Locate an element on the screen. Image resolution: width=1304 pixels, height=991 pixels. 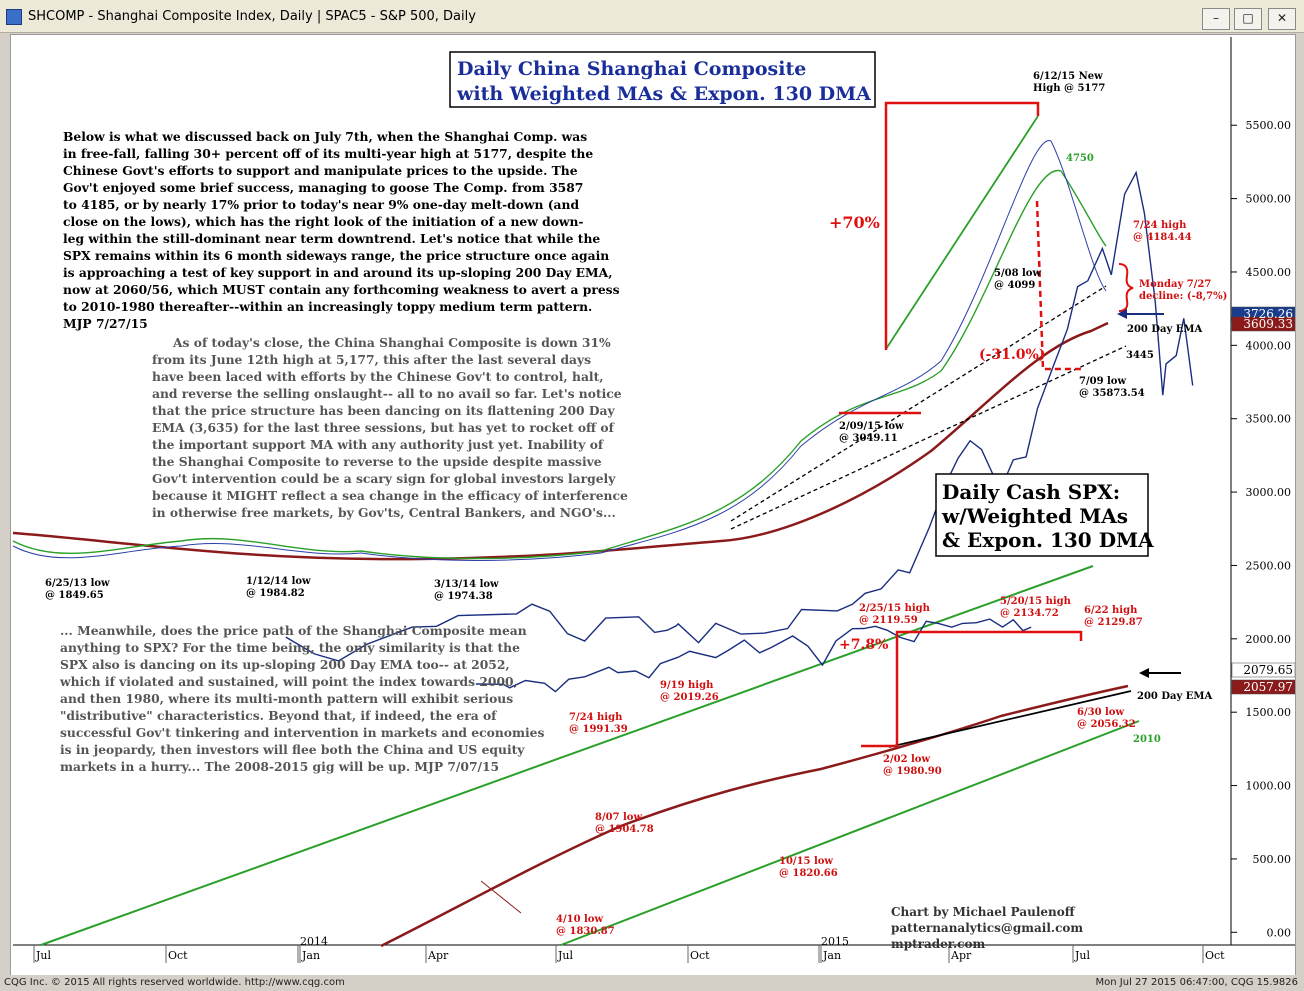
spx-annotation: 5/20/15 high is located at coordinates (1036, 601).